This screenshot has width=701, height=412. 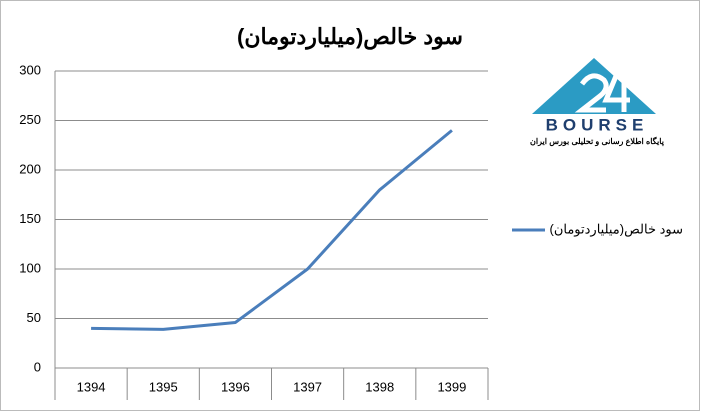 I want to click on logo-mark, so click(x=602, y=93).